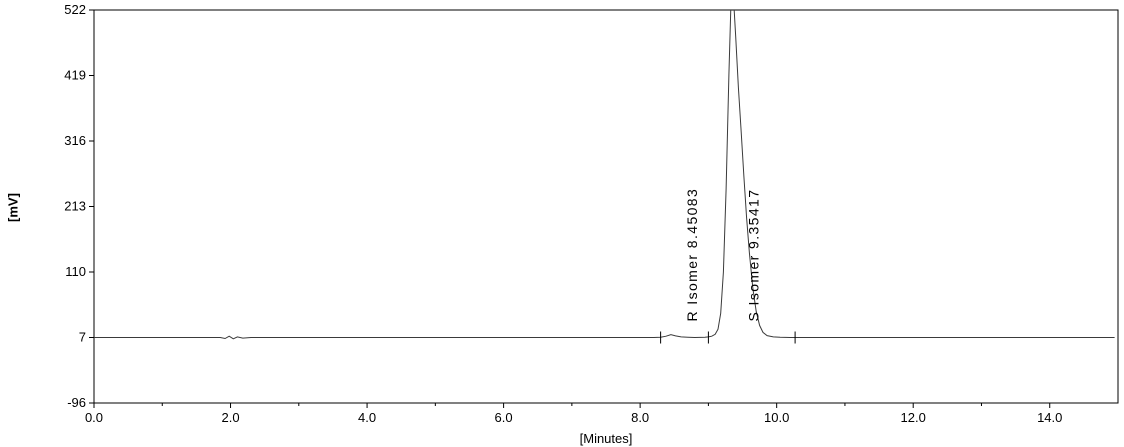  What do you see at coordinates (692, 255) in the screenshot?
I see `peak-label: R Isomer 8.45083` at bounding box center [692, 255].